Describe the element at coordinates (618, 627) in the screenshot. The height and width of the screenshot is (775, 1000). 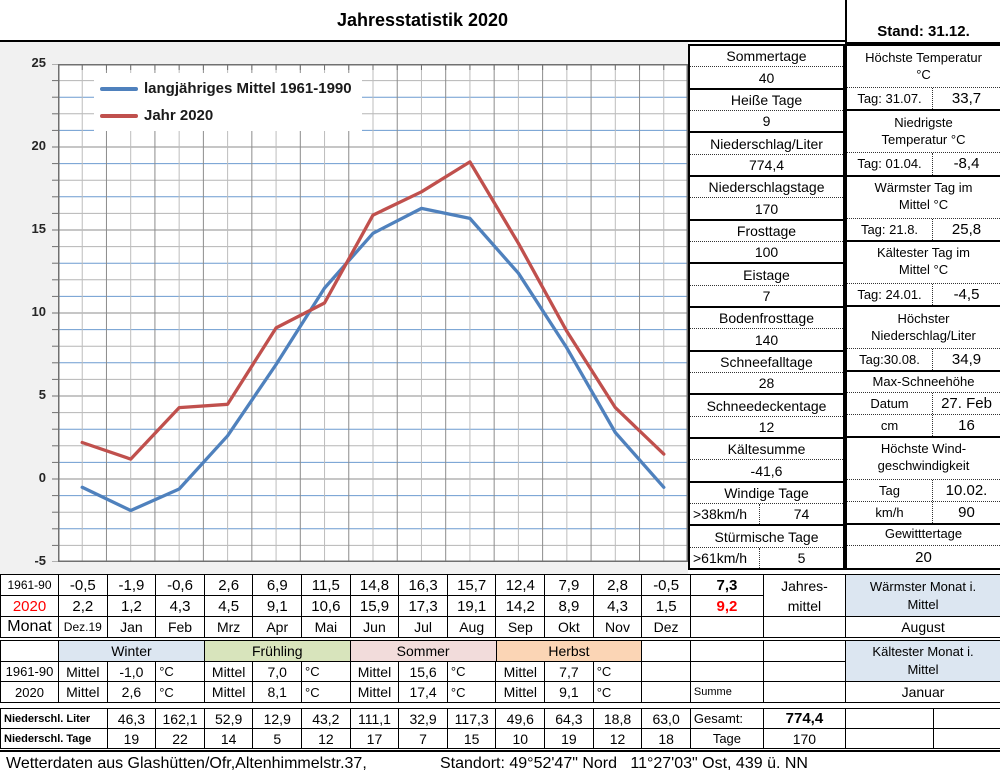
I see `month-name-cell: Nov` at that location.